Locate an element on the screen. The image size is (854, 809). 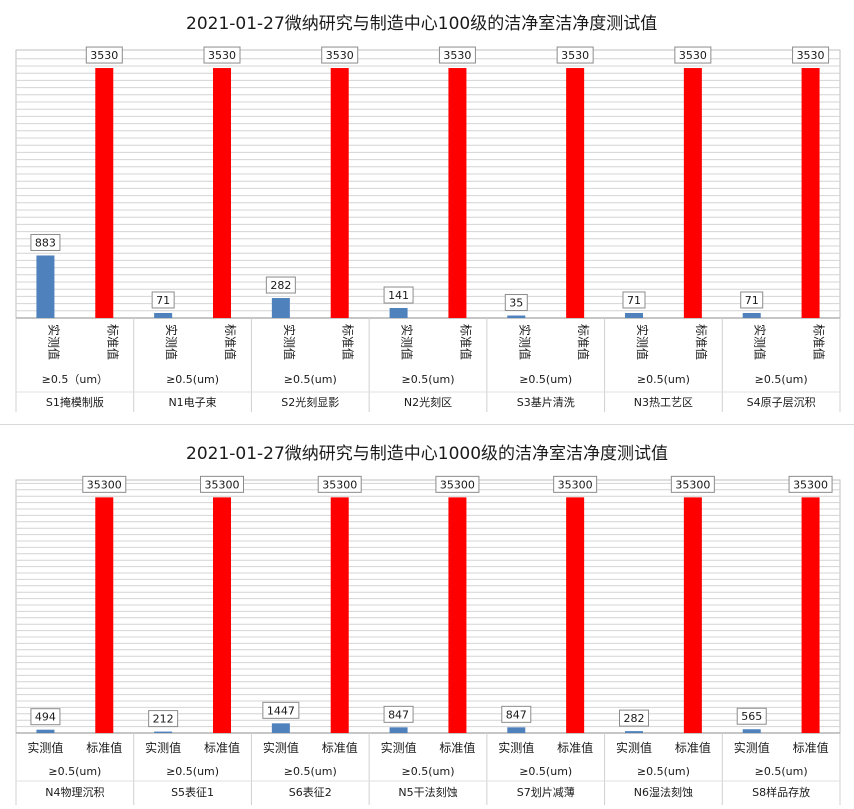
particle-size-label: ≥0.5（um） is located at coordinates (75, 379).